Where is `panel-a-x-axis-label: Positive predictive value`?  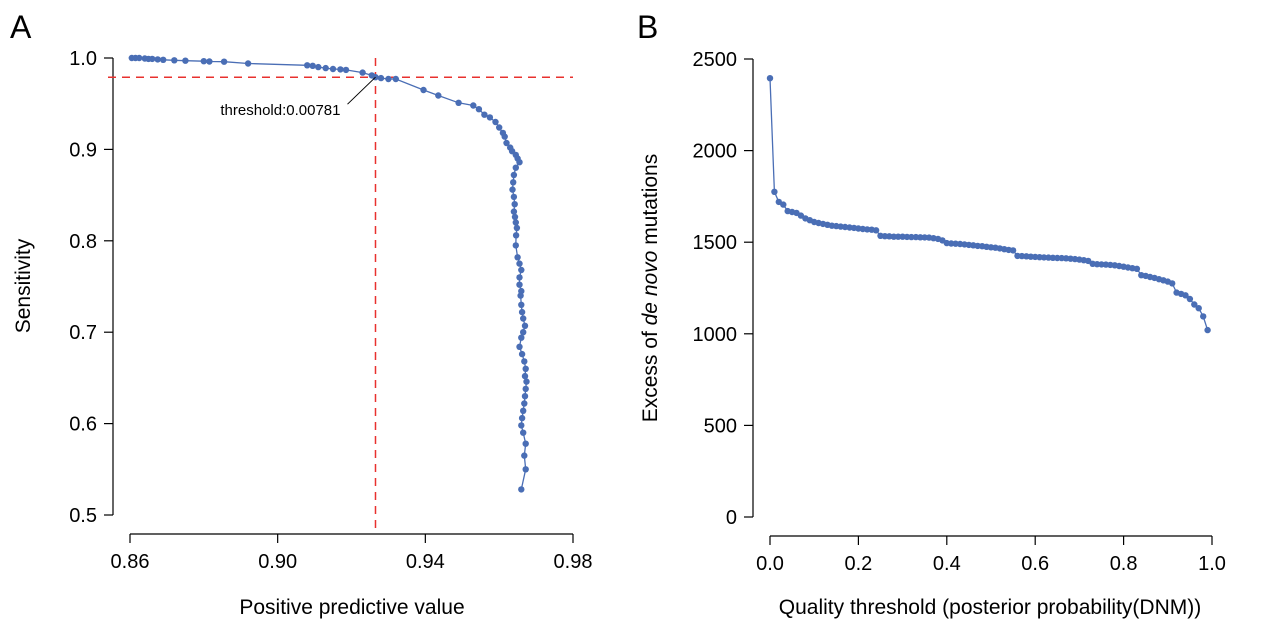
panel-a-x-axis-label: Positive predictive value is located at coordinates (351, 607).